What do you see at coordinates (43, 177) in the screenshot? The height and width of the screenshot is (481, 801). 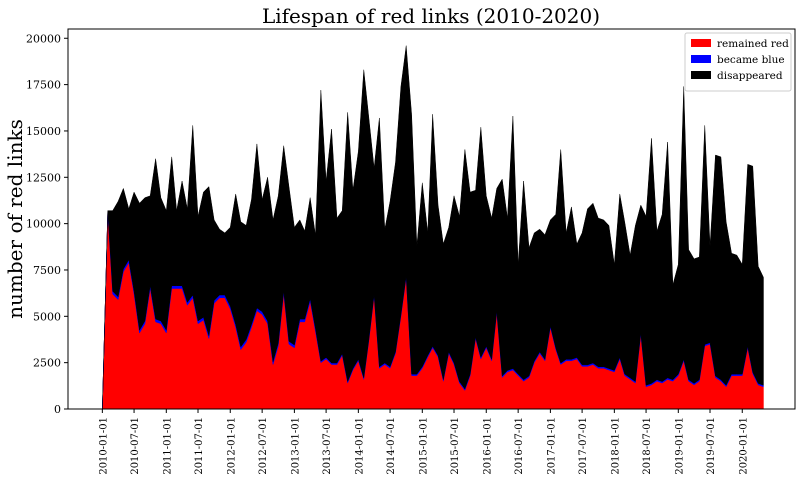 I see `y-tick-label: 12500` at bounding box center [43, 177].